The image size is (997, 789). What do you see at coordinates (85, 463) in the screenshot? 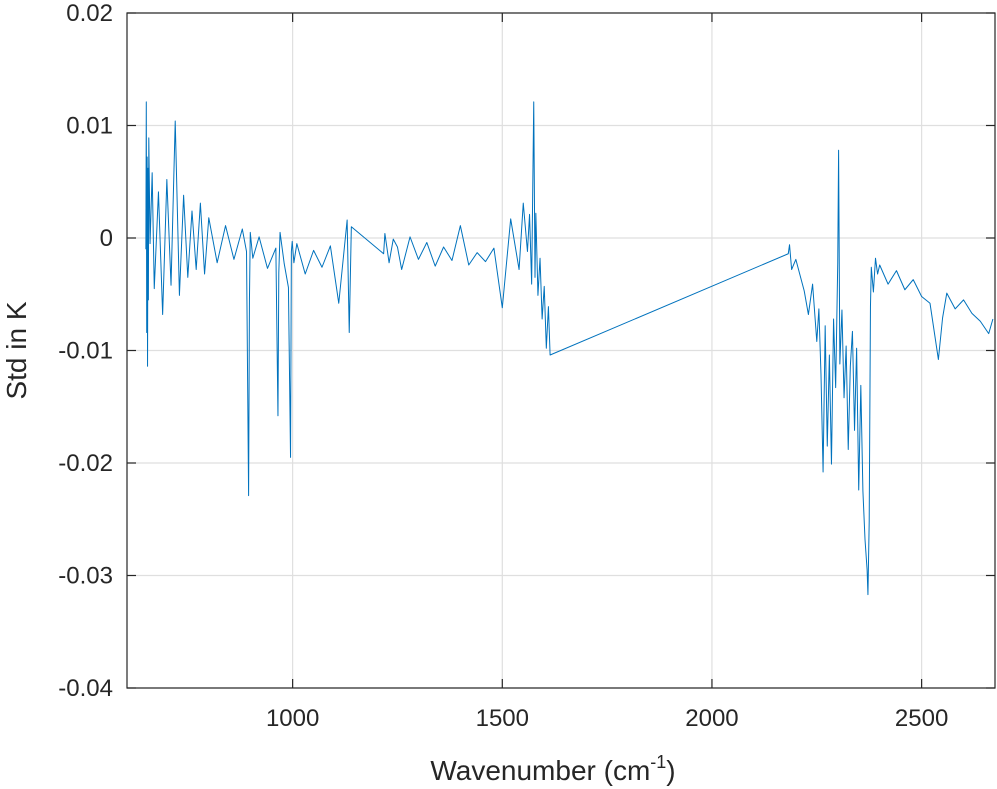
I see `y-tick-label: -0.02` at bounding box center [85, 463].